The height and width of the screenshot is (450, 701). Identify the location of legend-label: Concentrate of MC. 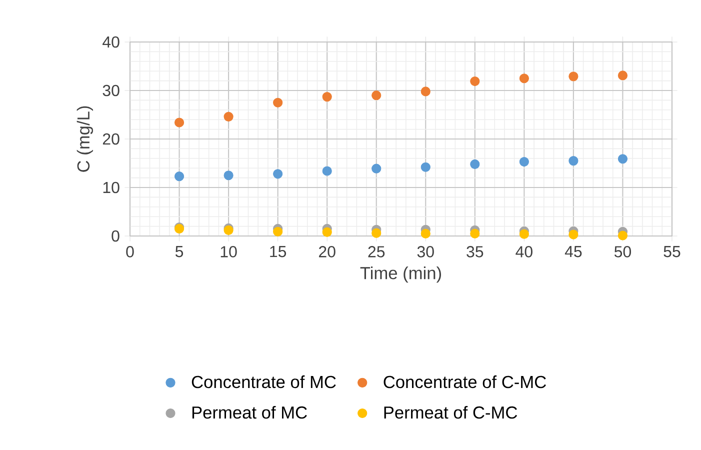
(264, 381).